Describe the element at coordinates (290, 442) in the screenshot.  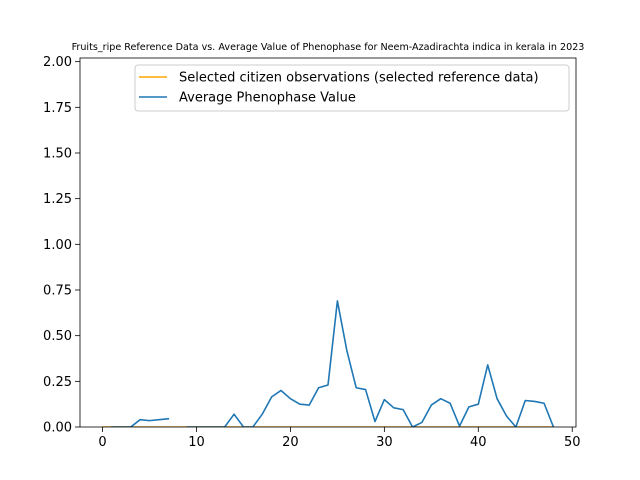
I see `x-tick-label: 20` at that location.